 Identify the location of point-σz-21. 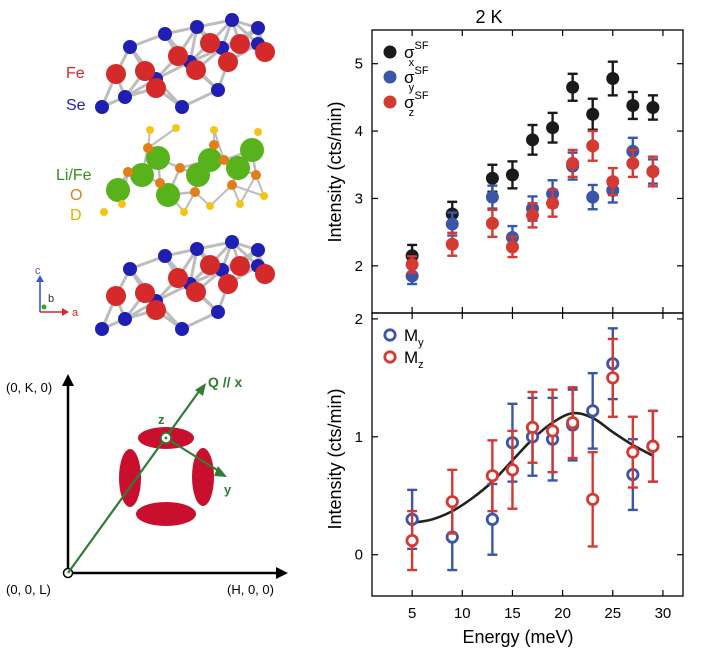
(573, 163).